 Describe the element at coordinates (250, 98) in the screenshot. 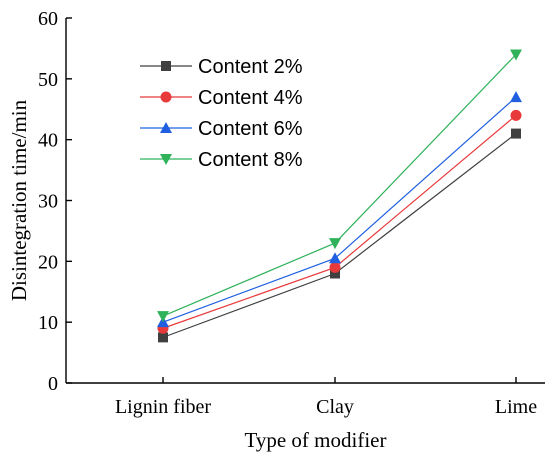

I see `legend-label: Content 4%` at that location.